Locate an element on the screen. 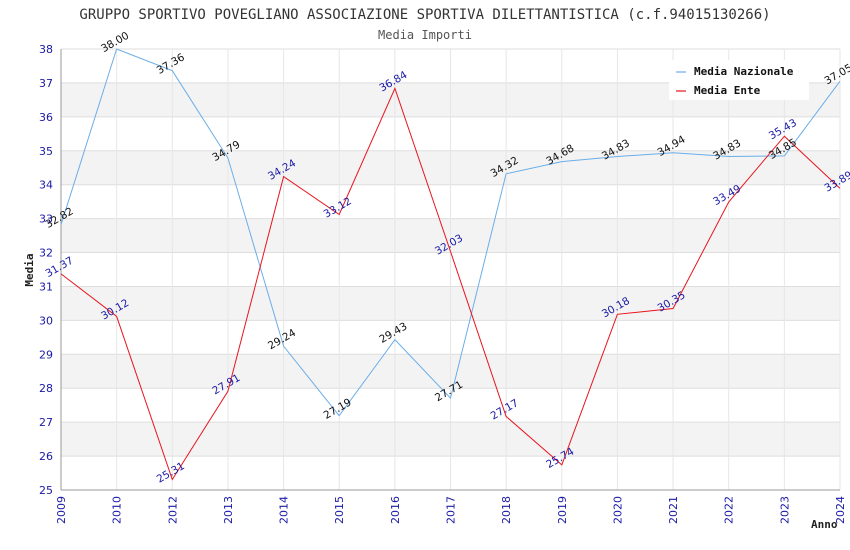  x-tick-label: 2010 is located at coordinates (117, 510).